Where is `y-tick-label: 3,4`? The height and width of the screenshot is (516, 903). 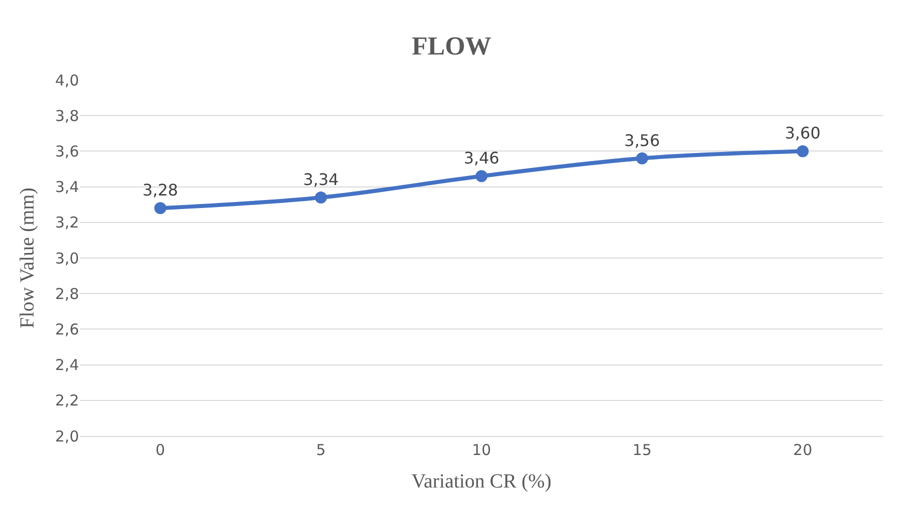
y-tick-label: 3,4 is located at coordinates (67, 187).